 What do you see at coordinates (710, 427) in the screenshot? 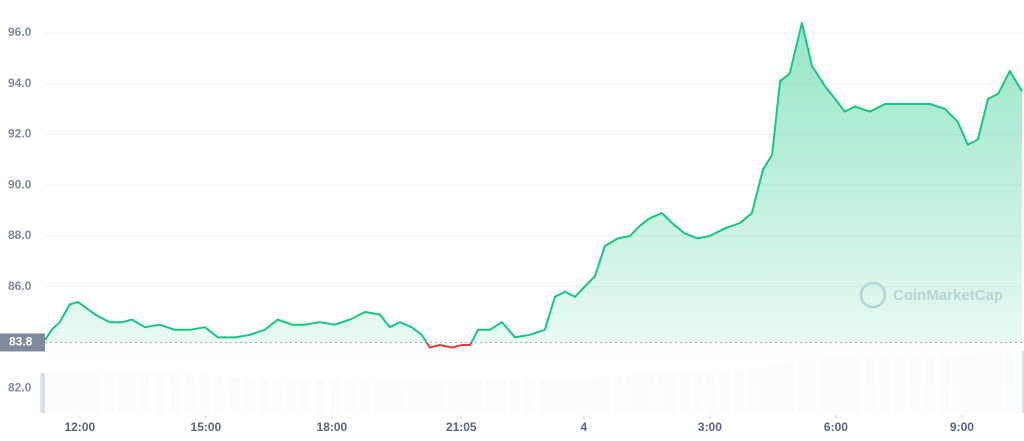
I see `x-tick-label: 3:00` at bounding box center [710, 427].